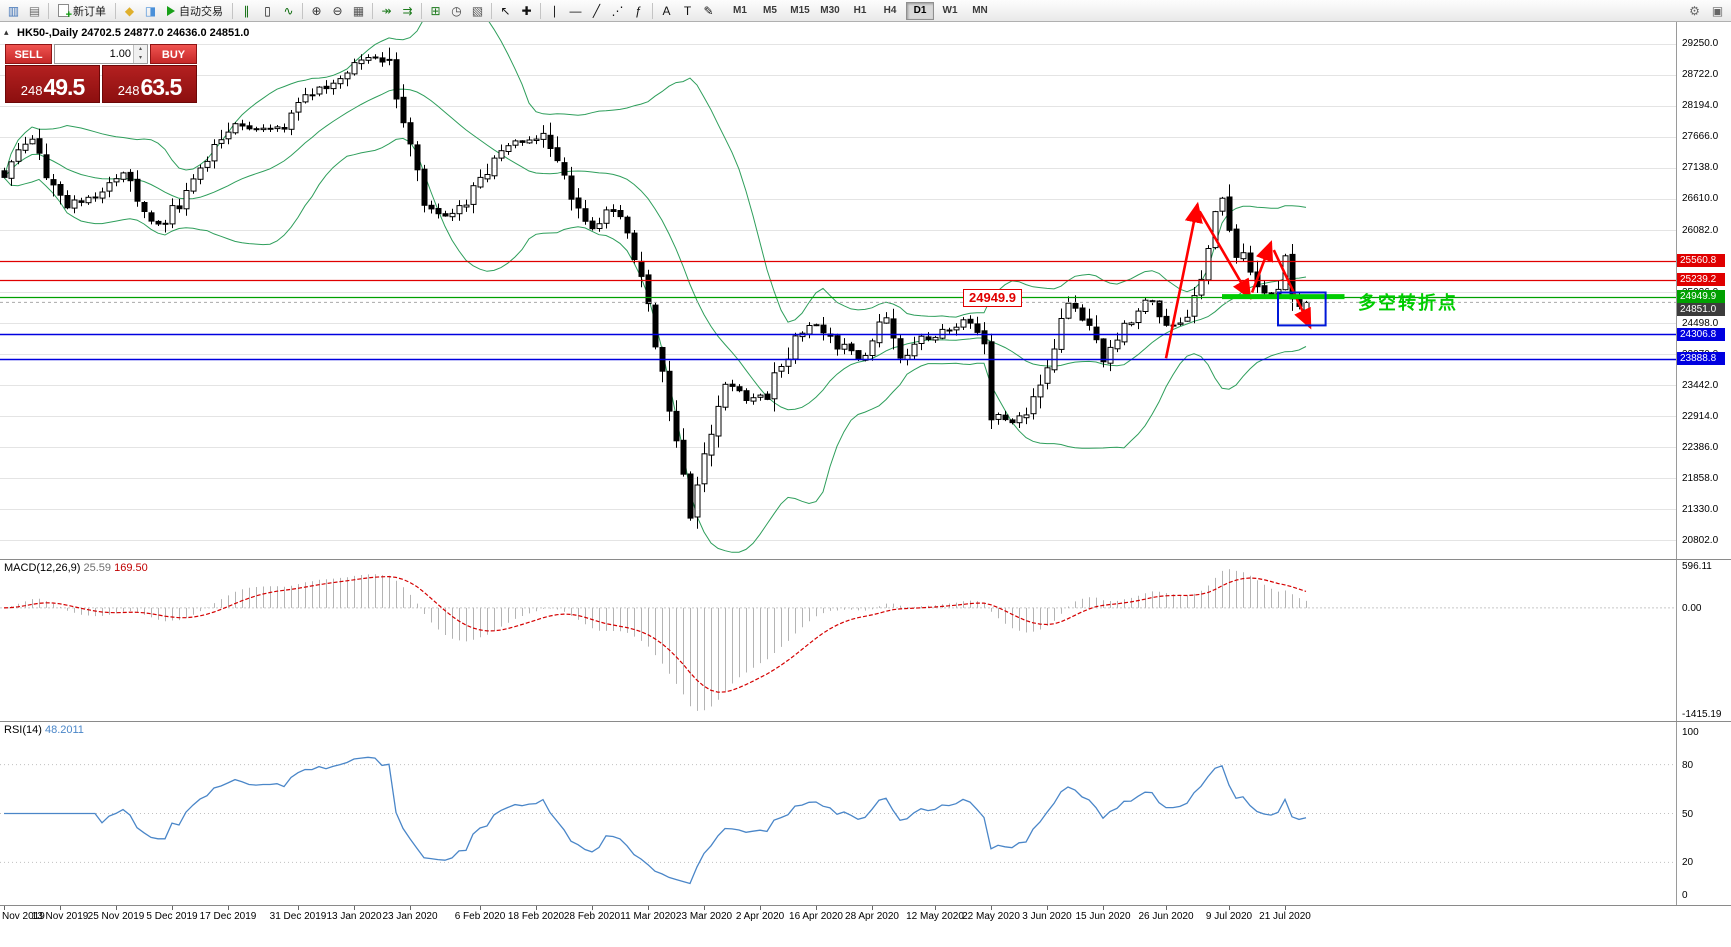 The height and width of the screenshot is (947, 1731). Describe the element at coordinates (1408, 303) in the screenshot. I see `turning-point-label: 多空转折点` at that location.